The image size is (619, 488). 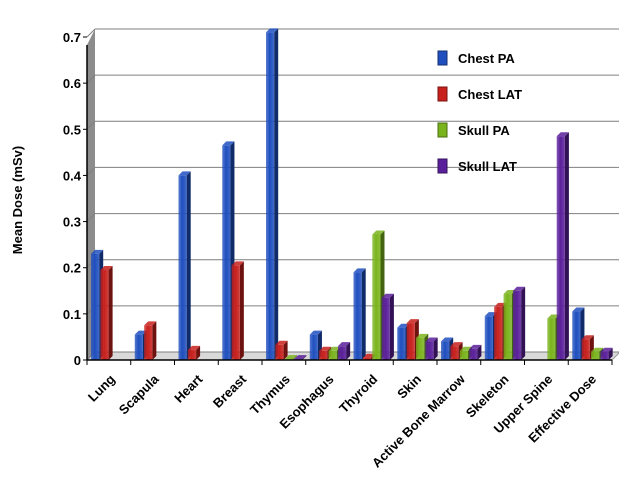 I want to click on y-tick-label: 0.2, so click(x=72, y=268).